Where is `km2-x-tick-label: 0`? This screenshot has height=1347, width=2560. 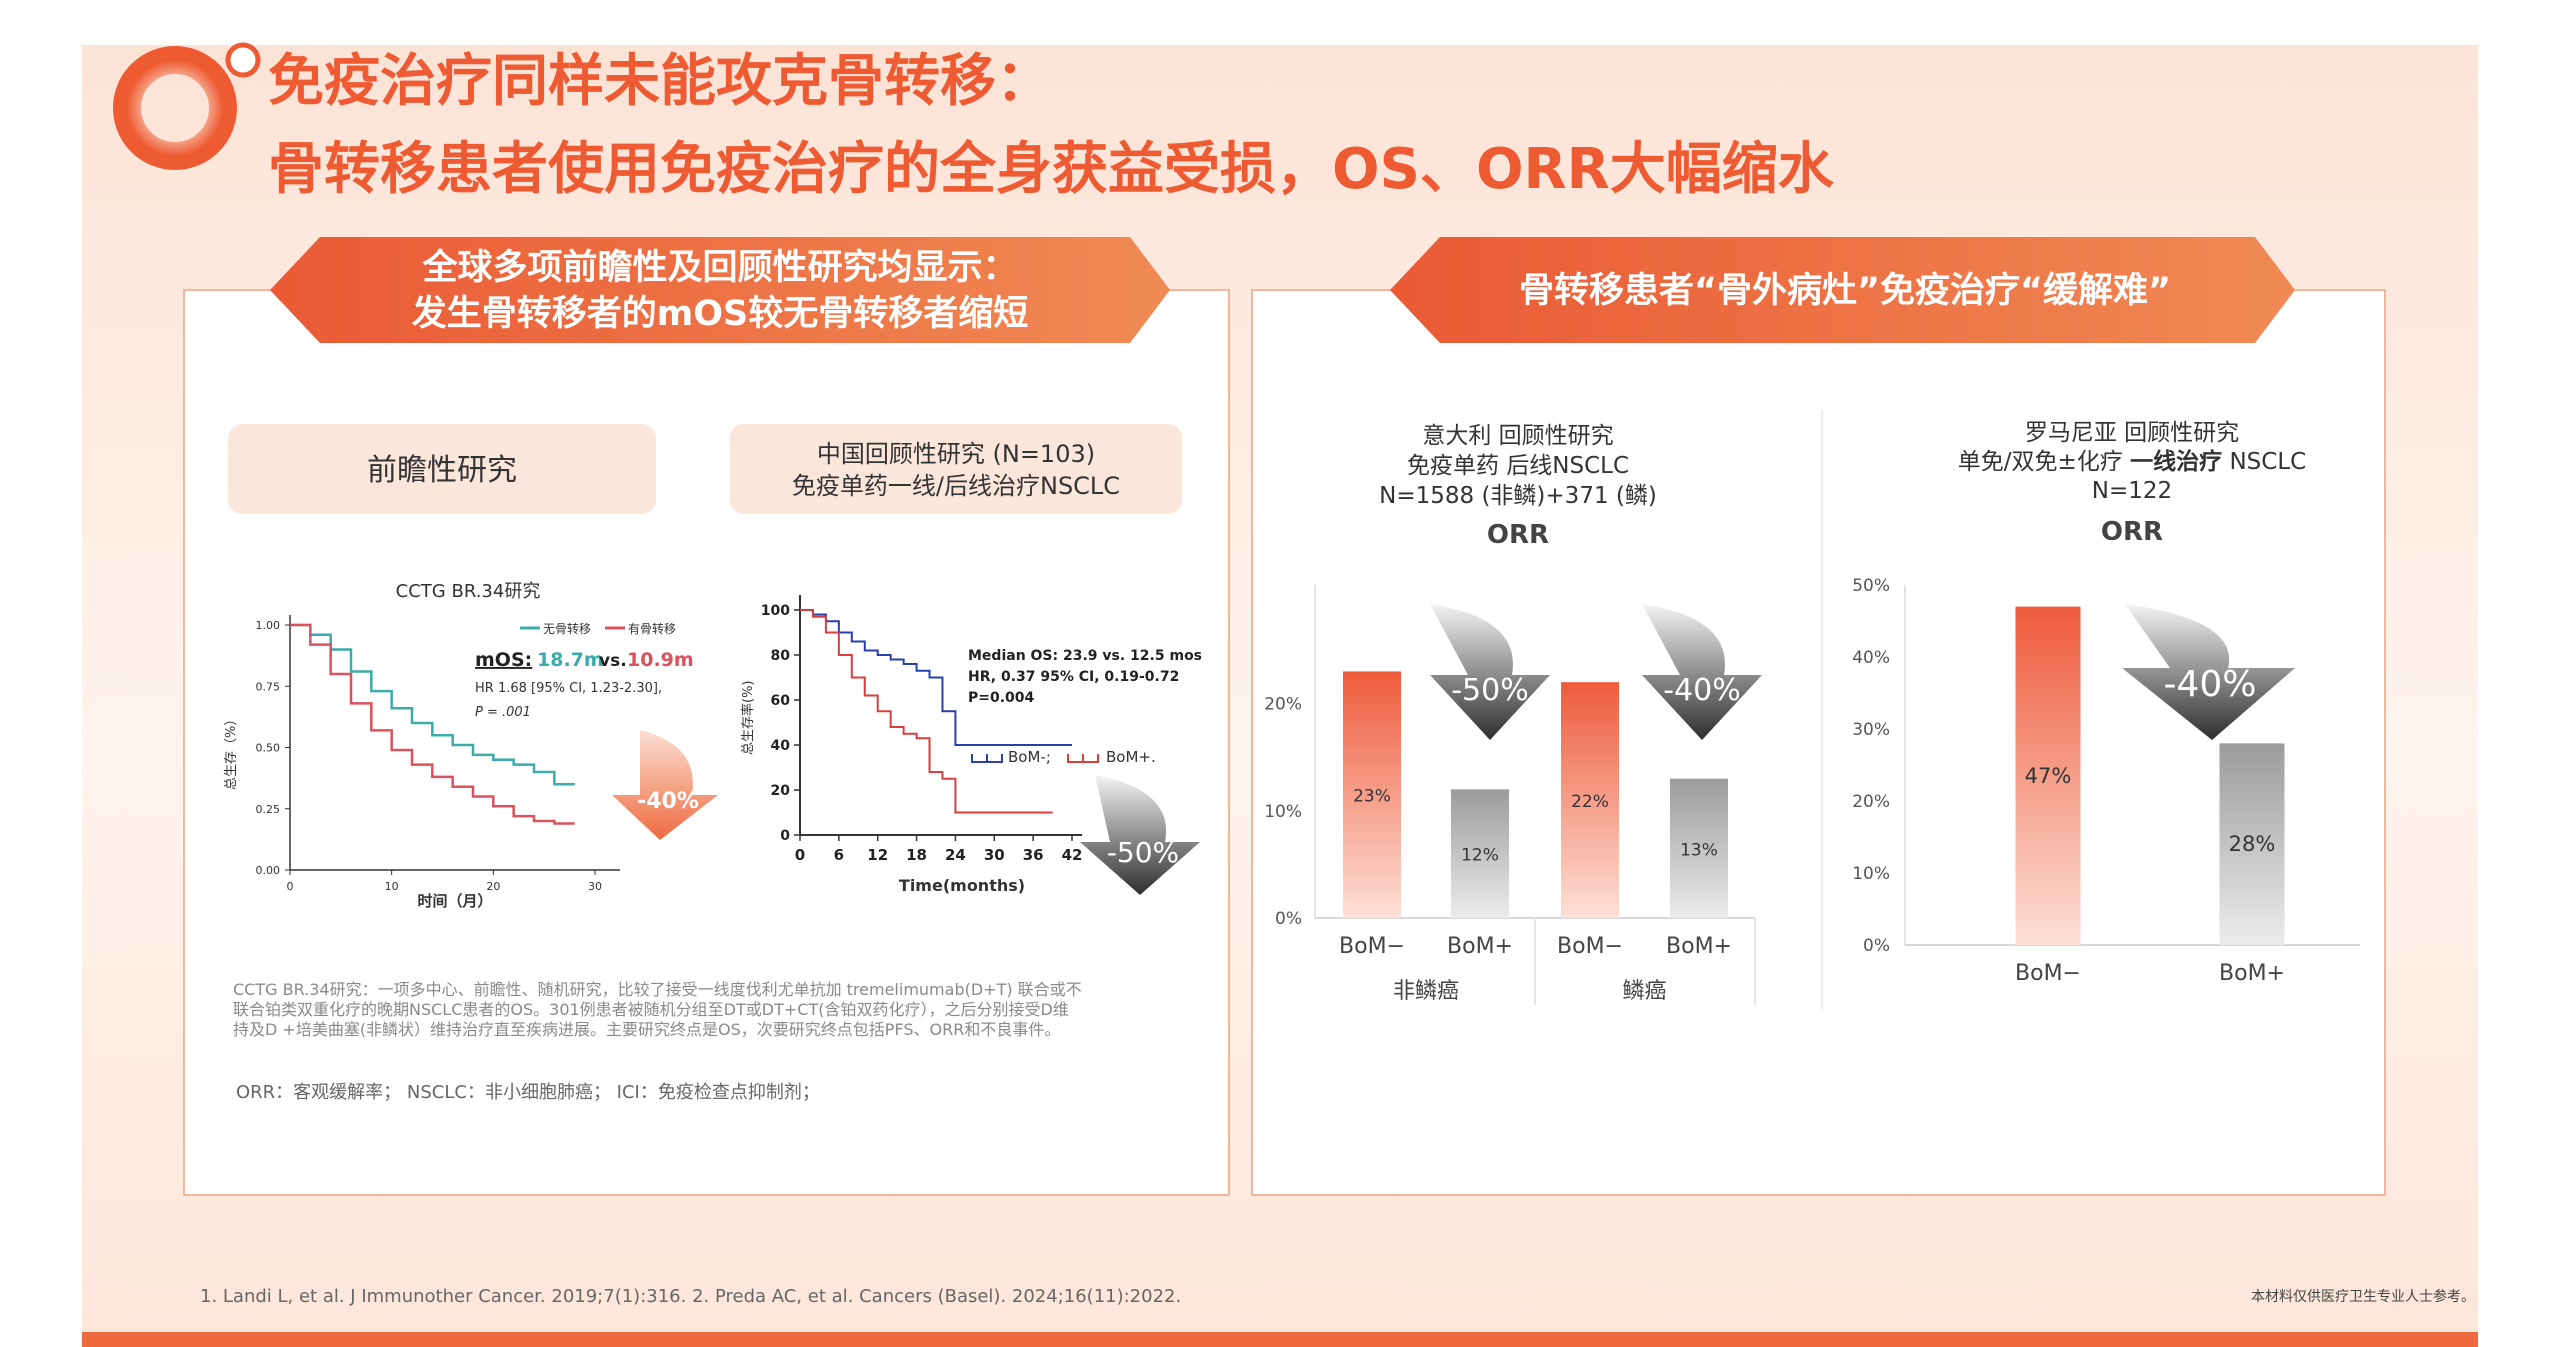
km2-x-tick-label: 0 is located at coordinates (800, 855).